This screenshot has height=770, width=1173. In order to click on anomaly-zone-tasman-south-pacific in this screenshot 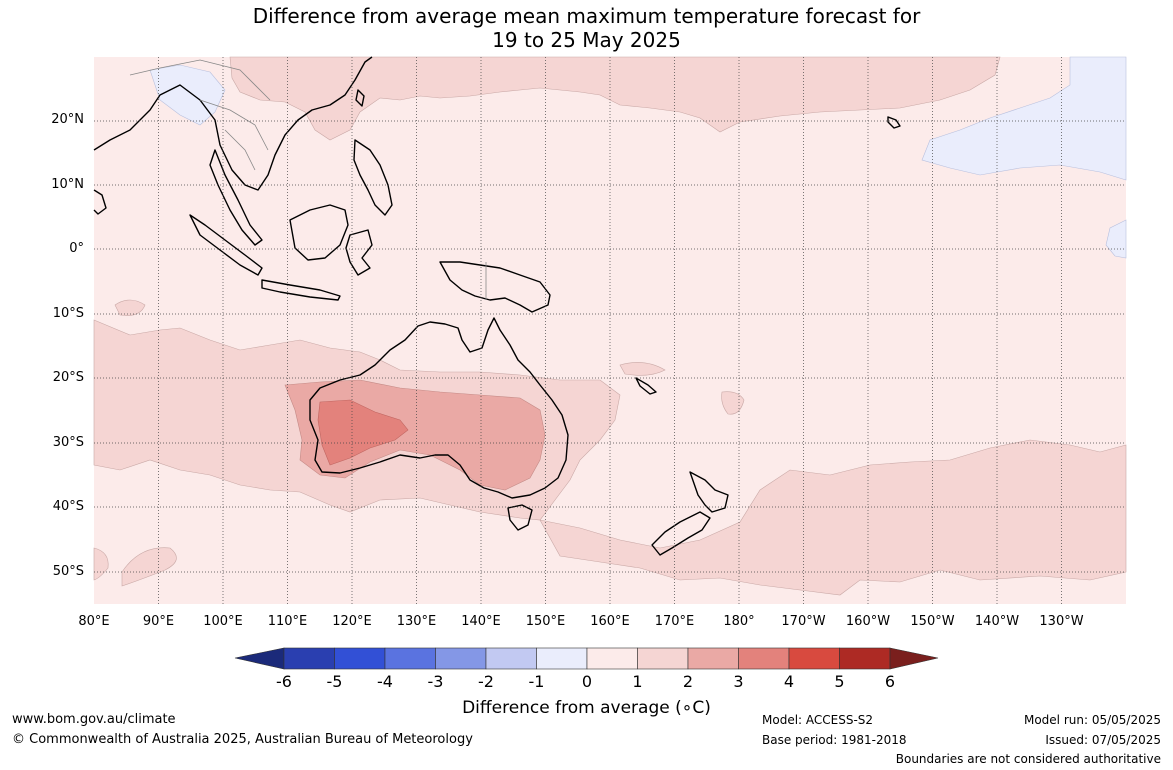, I will do `click(833, 517)`.